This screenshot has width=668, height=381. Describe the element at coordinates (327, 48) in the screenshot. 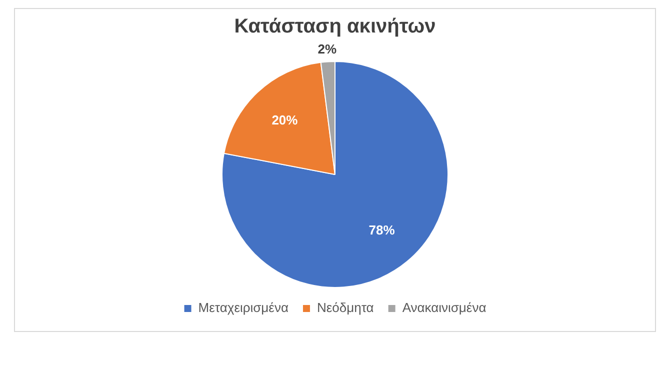

I see `data-label: 2%` at that location.